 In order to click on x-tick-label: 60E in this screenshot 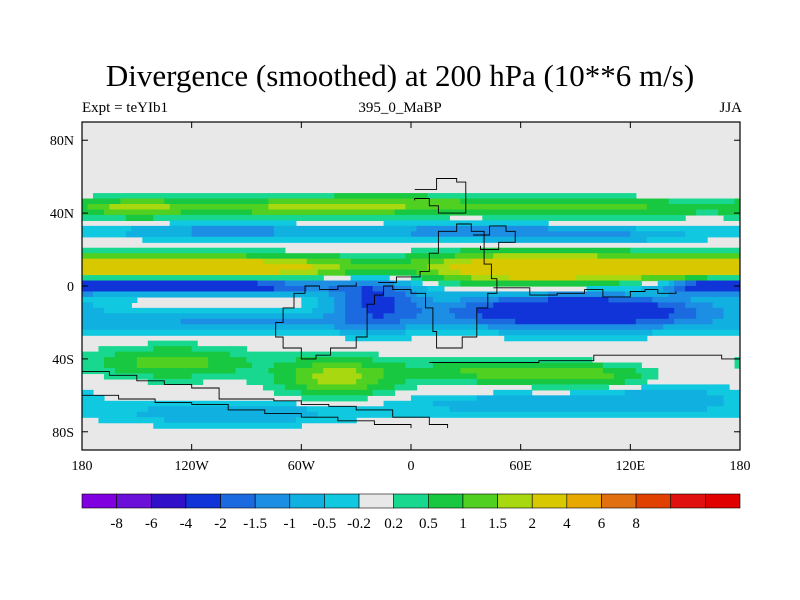, I will do `click(520, 466)`.